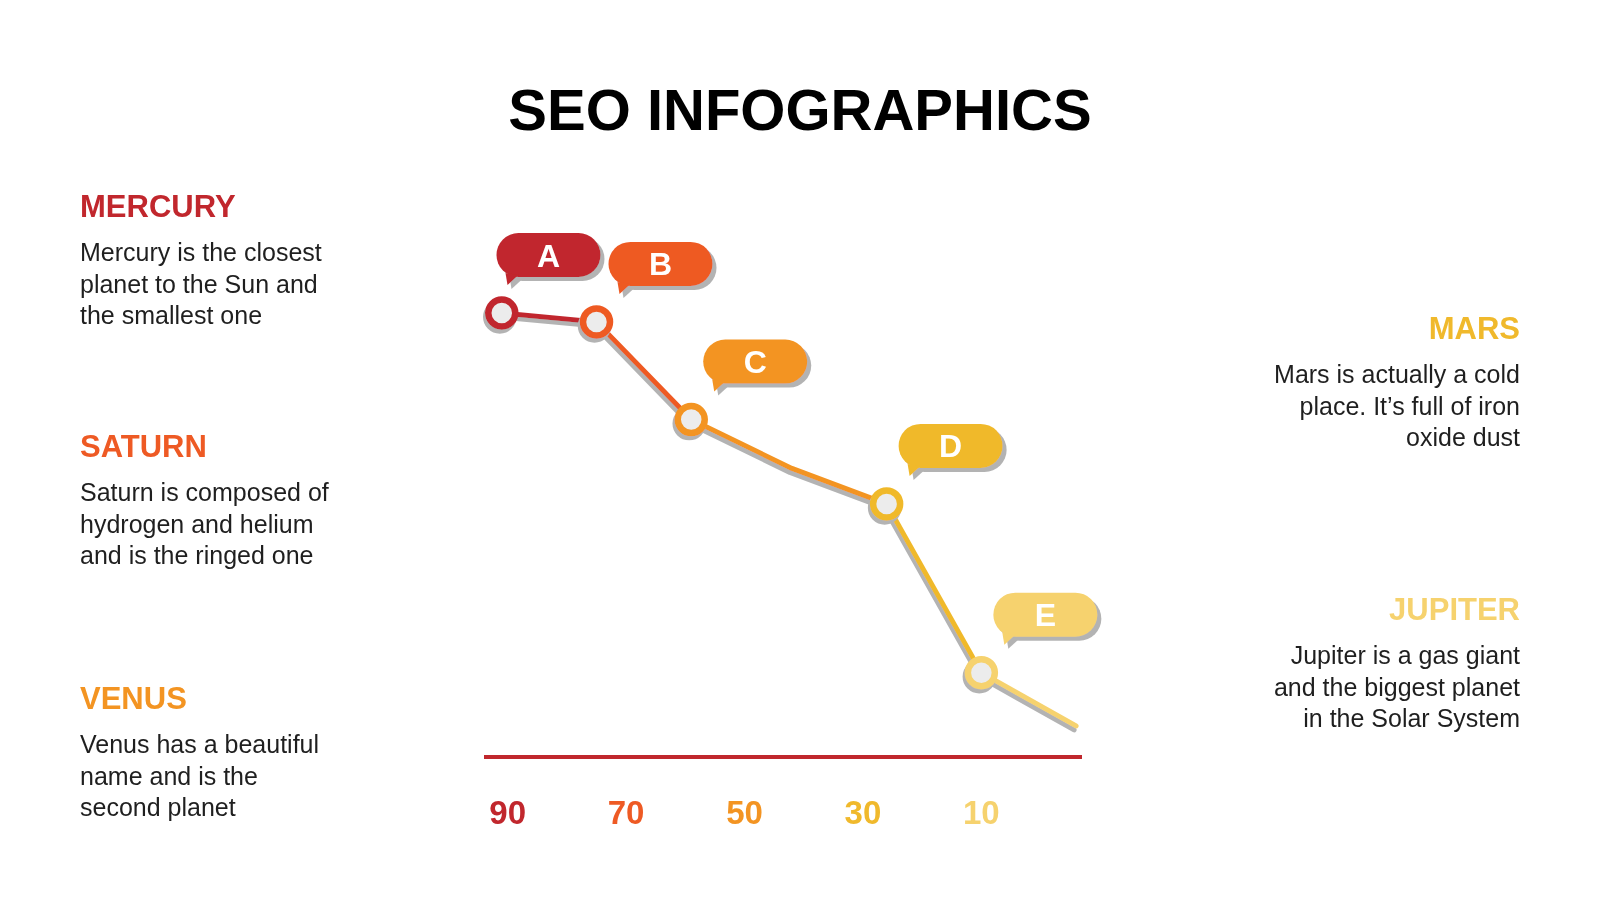 The height and width of the screenshot is (900, 1600). What do you see at coordinates (744, 812) in the screenshot?
I see `x-tick-label: 50` at bounding box center [744, 812].